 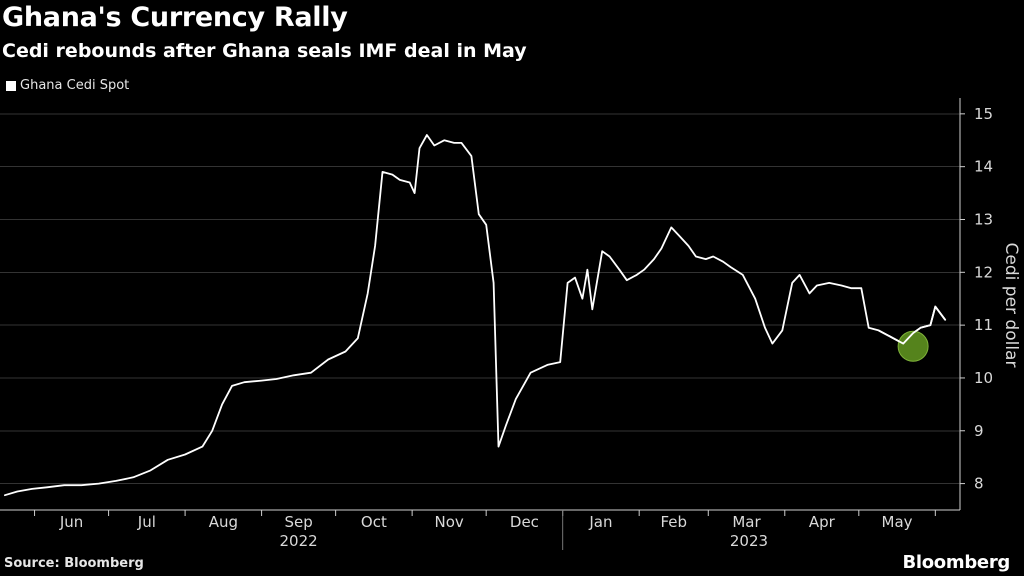 What do you see at coordinates (746, 522) in the screenshot?
I see `x-tick-label-mar: Mar` at bounding box center [746, 522].